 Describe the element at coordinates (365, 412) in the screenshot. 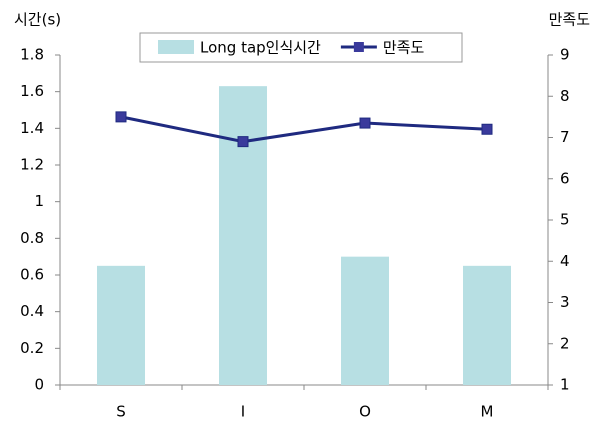

I see `x-tick-label: O` at that location.